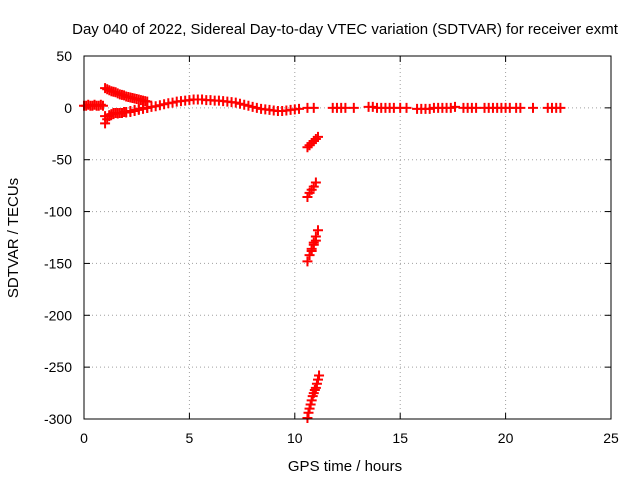 Image resolution: width=640 pixels, height=480 pixels. Describe the element at coordinates (400, 438) in the screenshot. I see `x-tick-label: 15` at that location.